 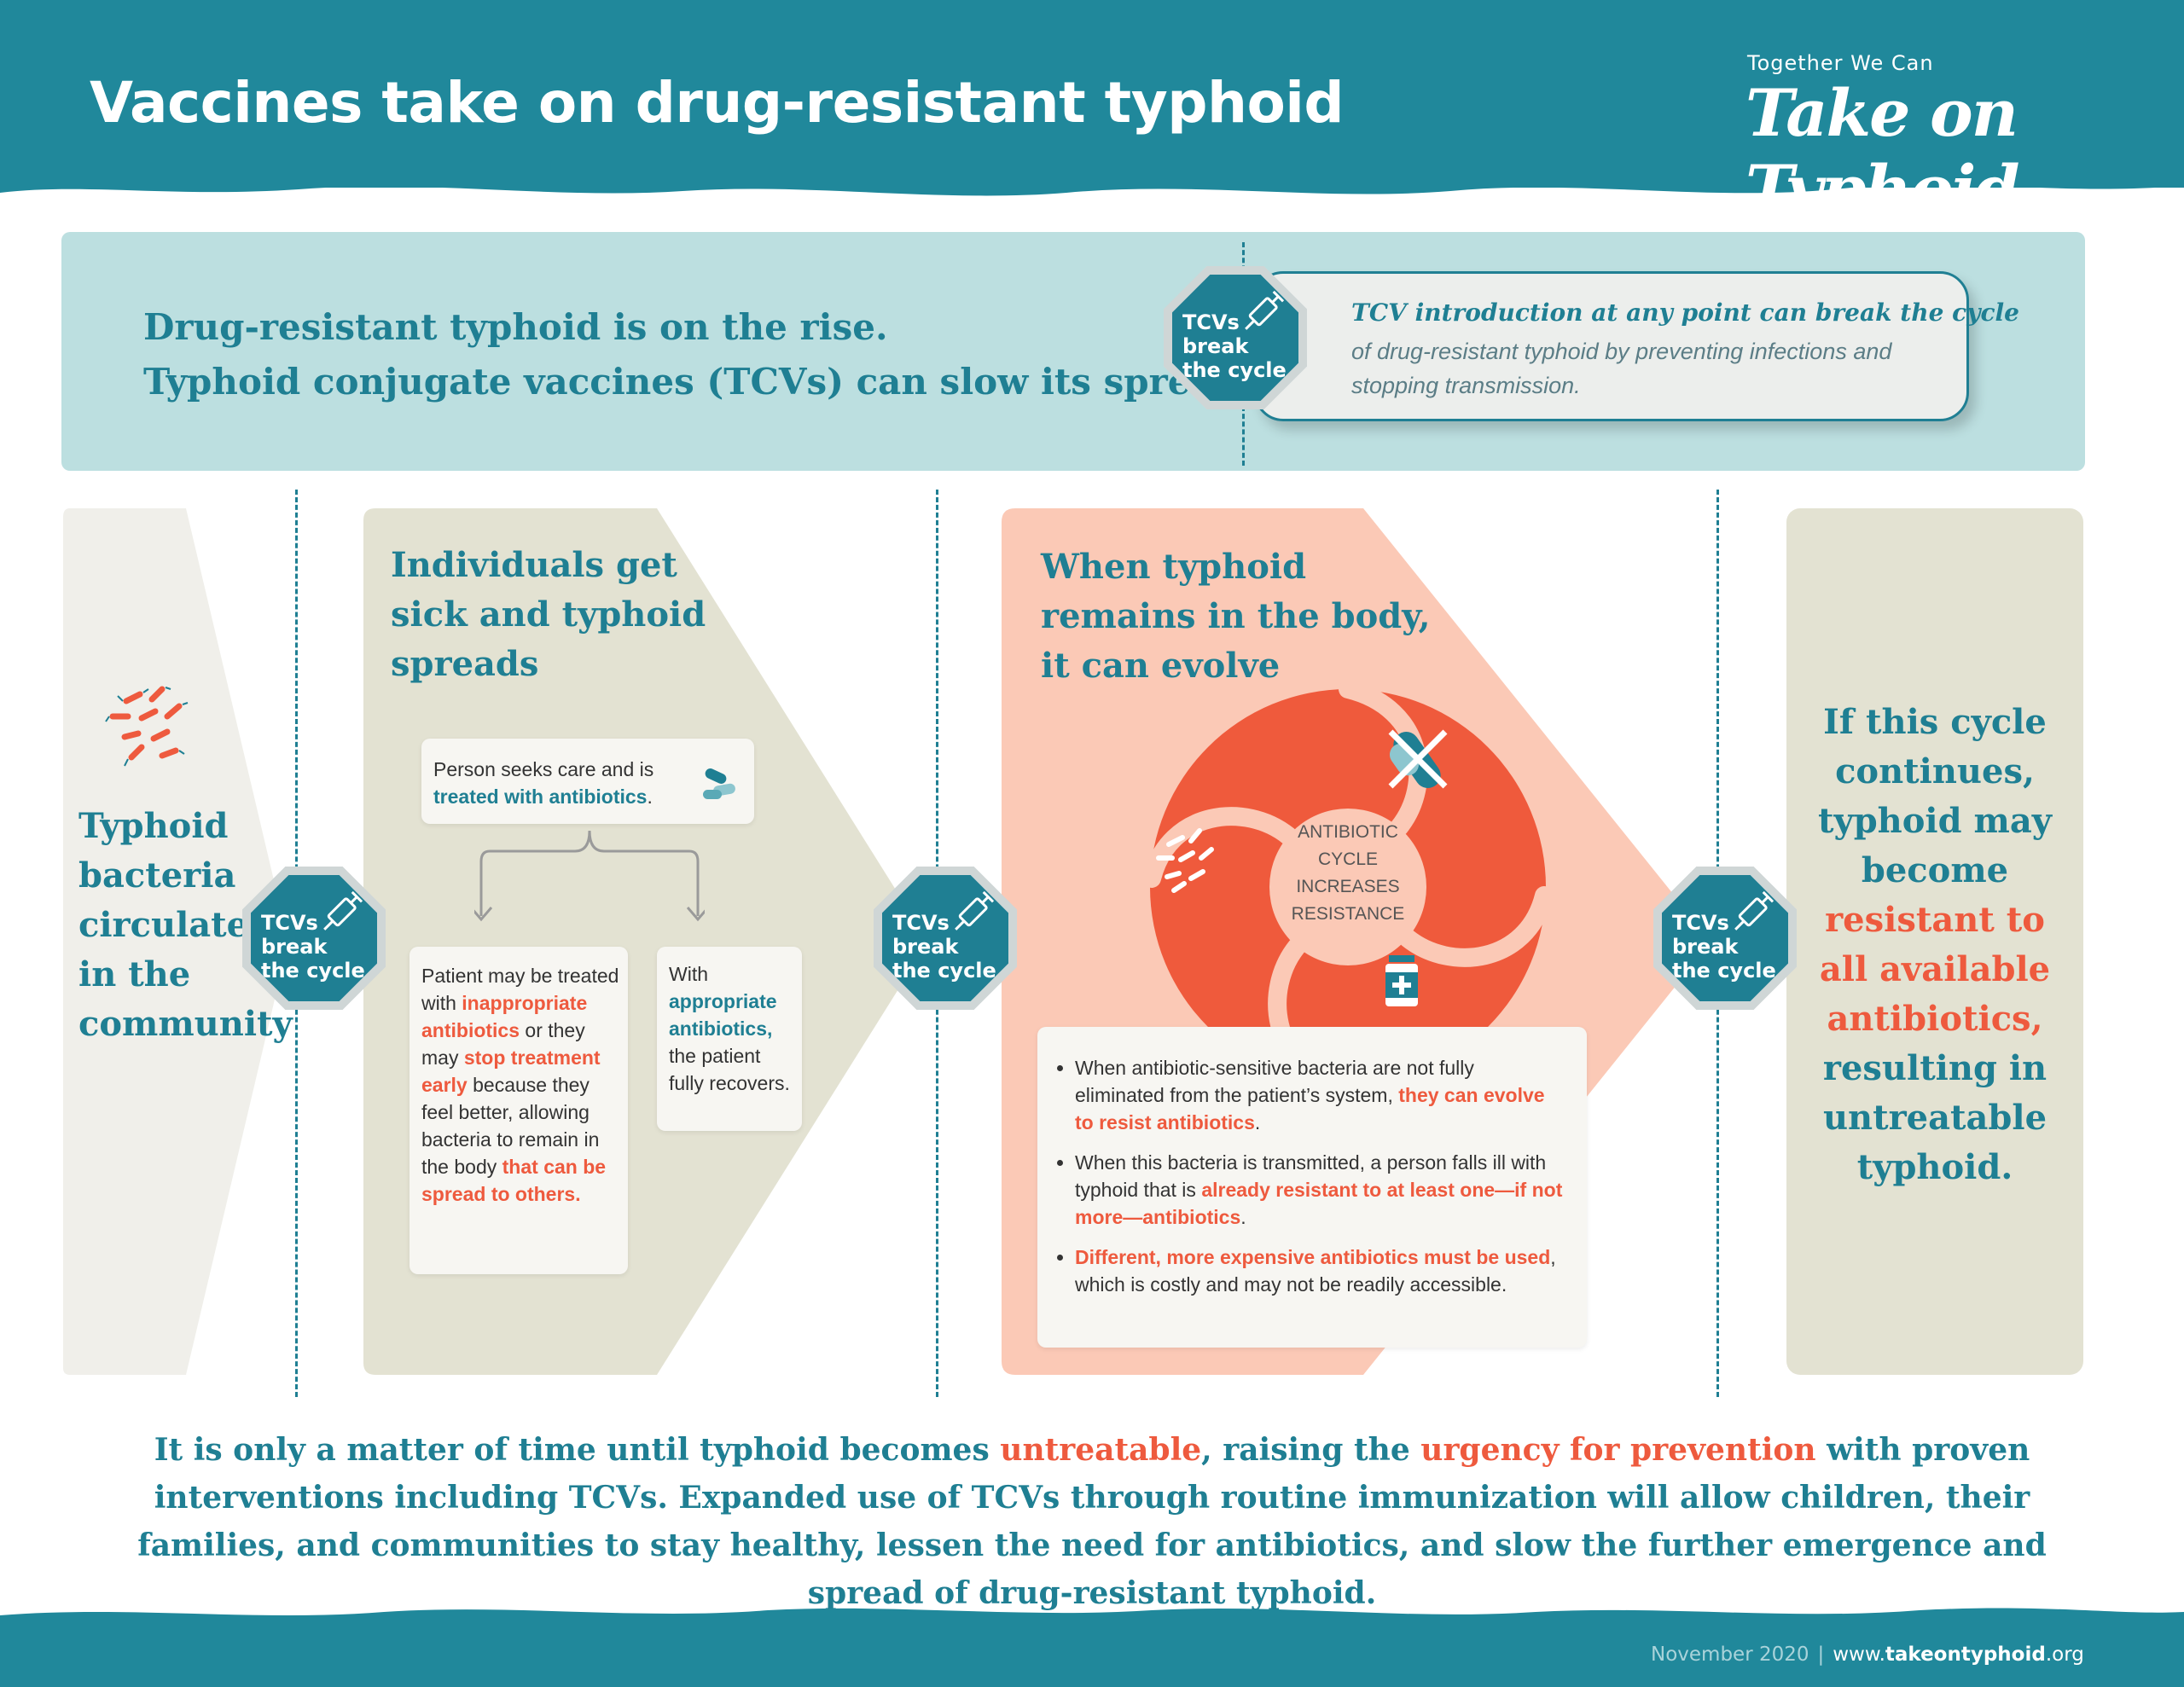 What do you see at coordinates (314, 938) in the screenshot?
I see `tcv-badge-1: TCVs break the cycle` at bounding box center [314, 938].